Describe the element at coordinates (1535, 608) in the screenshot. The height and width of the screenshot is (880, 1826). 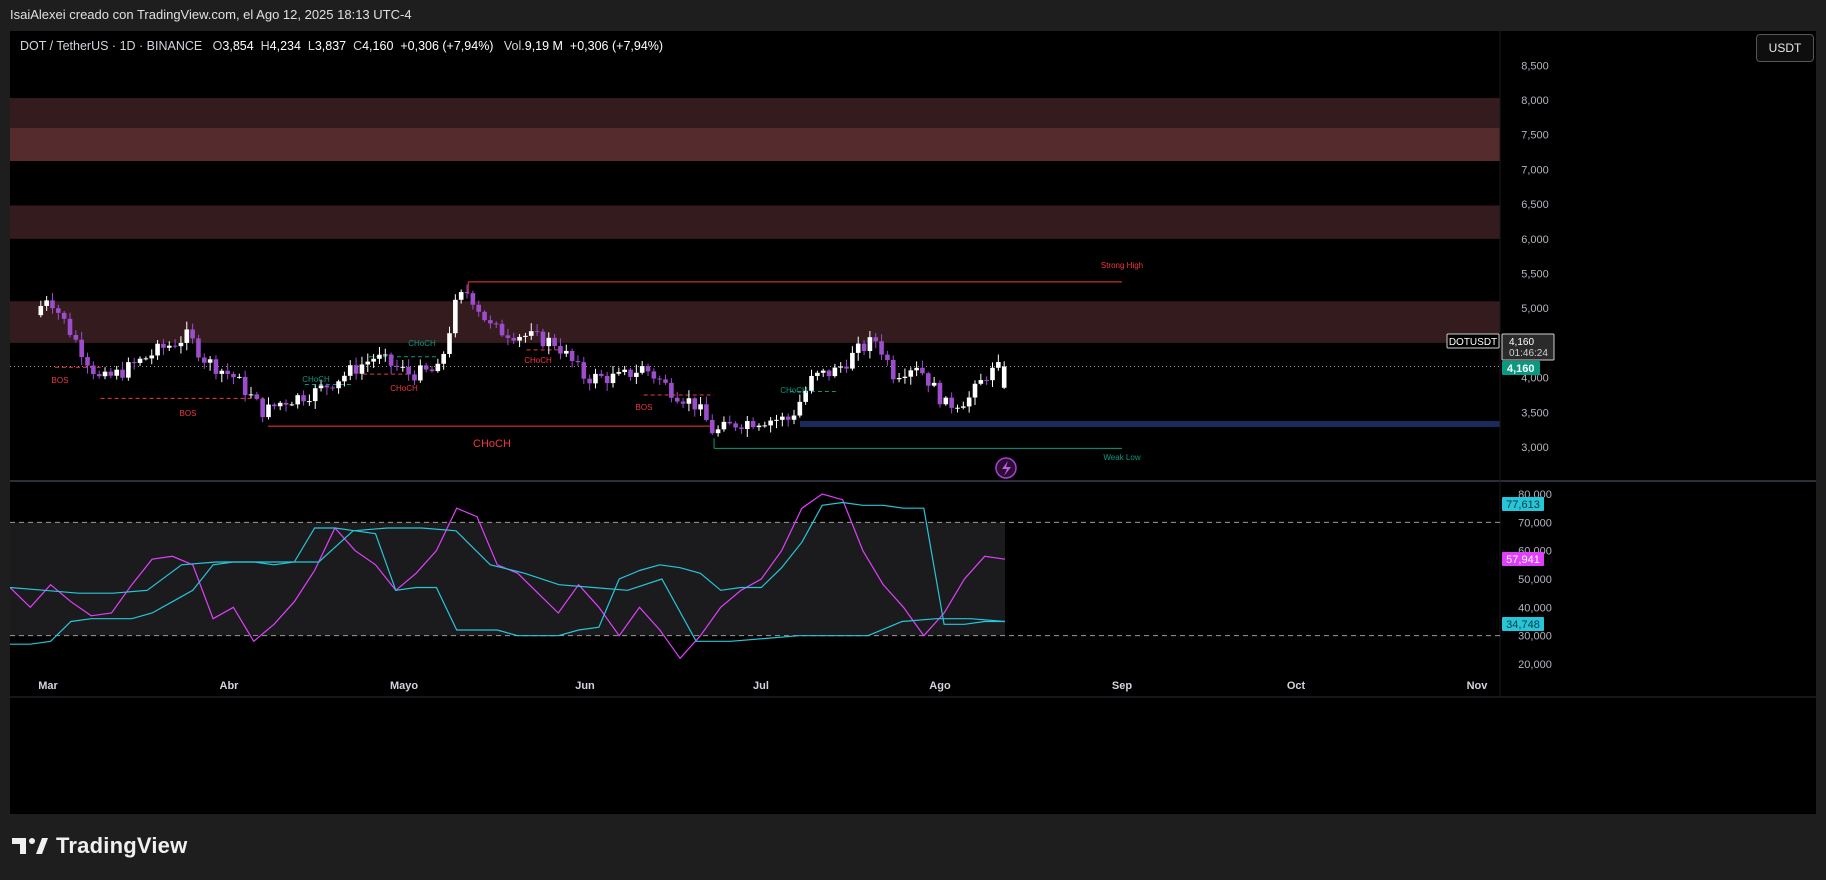
I see `oscillator-tick-label: 40,000` at that location.